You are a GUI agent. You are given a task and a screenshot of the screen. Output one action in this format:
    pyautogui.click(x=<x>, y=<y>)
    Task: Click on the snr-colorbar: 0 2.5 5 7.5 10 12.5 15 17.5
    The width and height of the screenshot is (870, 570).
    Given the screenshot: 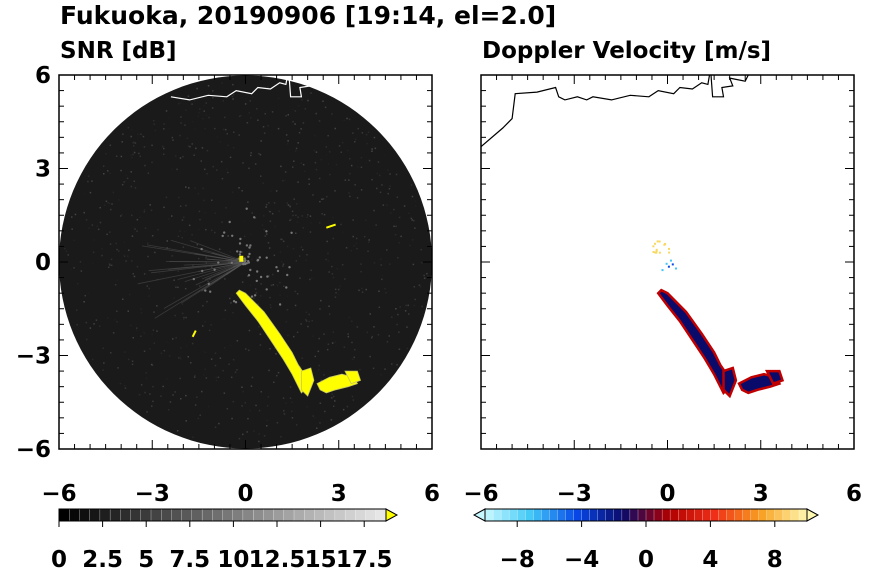 What is the action you would take?
    pyautogui.click(x=225, y=539)
    